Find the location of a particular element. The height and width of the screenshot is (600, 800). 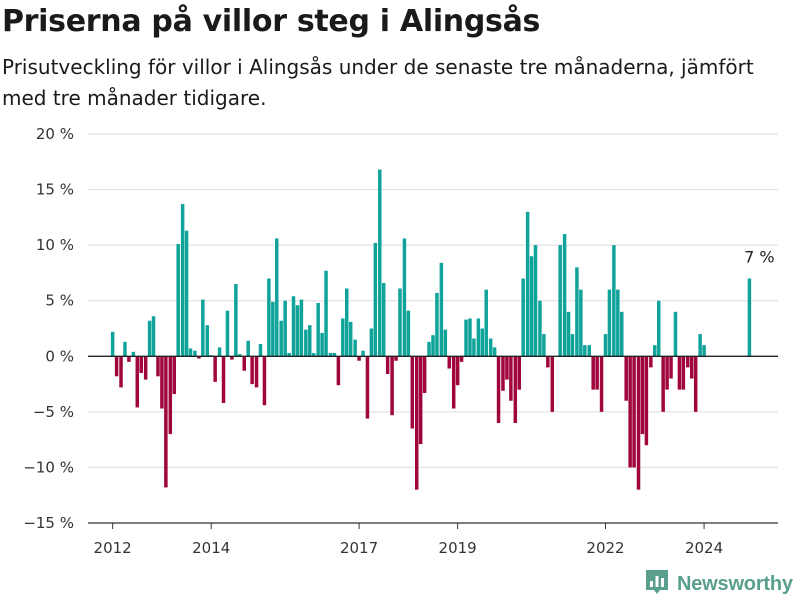

y-tick-label: −15 % is located at coordinates (48, 523).